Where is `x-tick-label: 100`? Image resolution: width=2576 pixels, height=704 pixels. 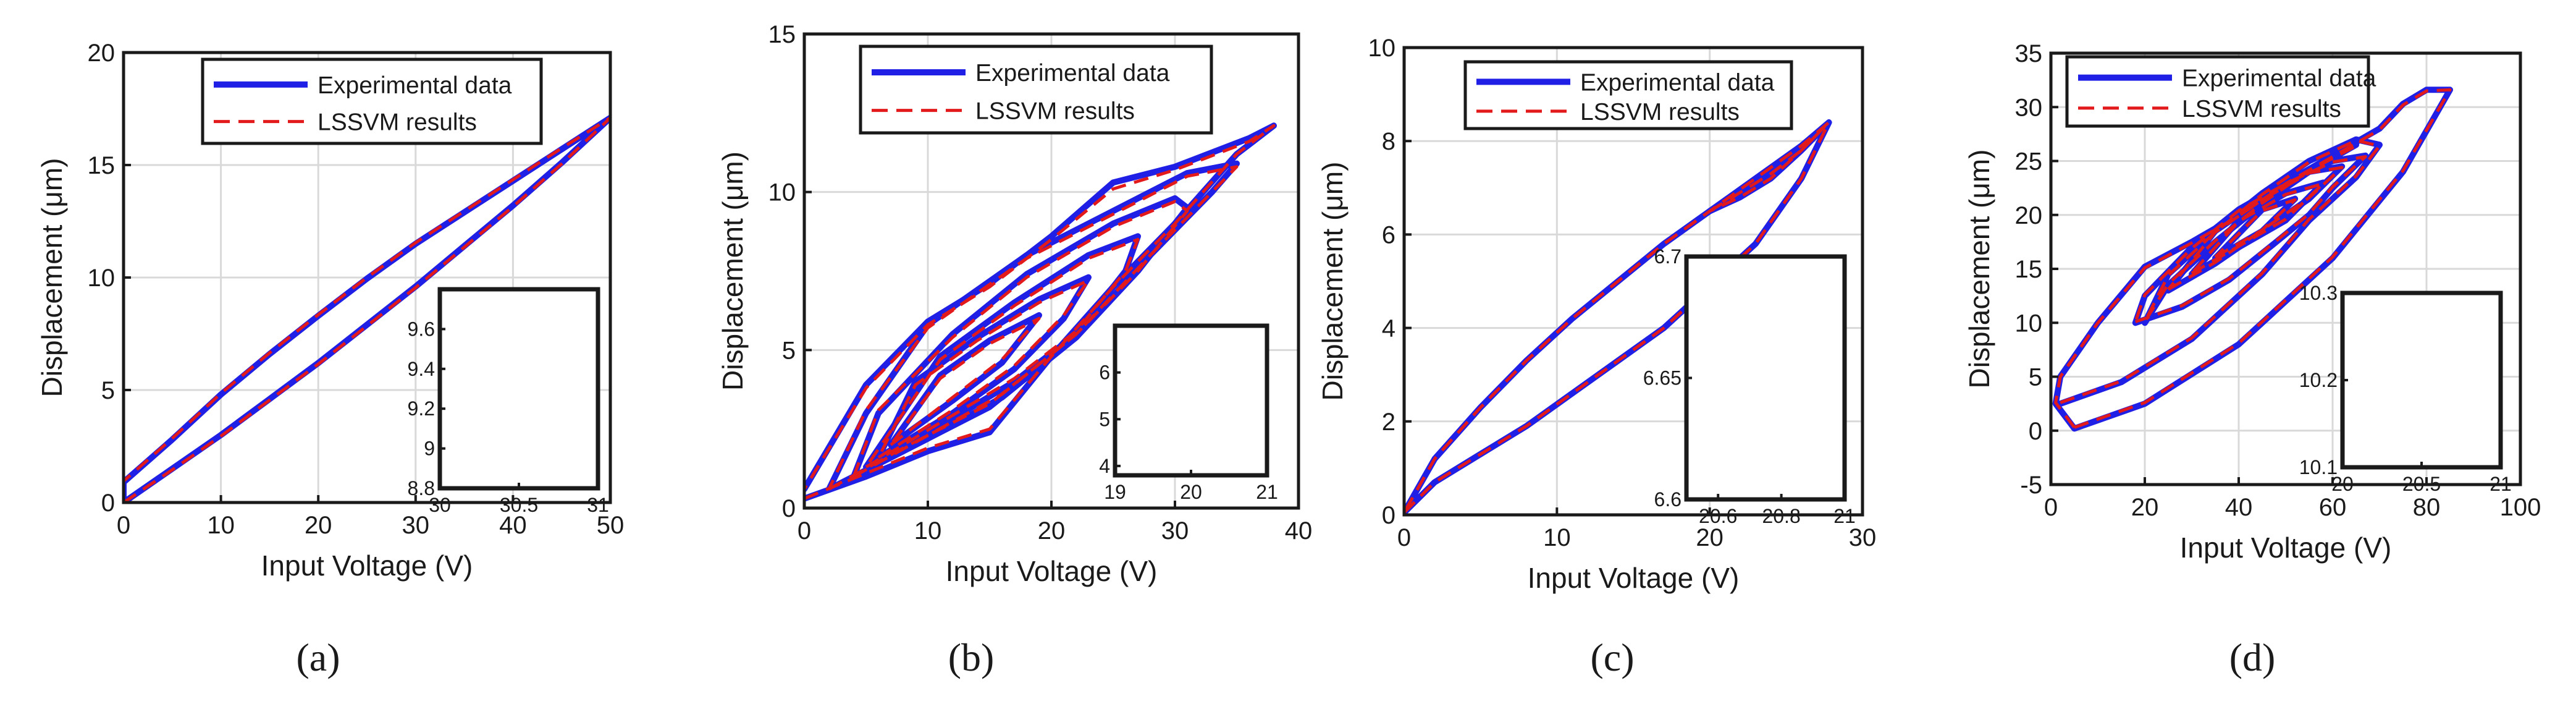 x-tick-label: 100 is located at coordinates (2520, 507).